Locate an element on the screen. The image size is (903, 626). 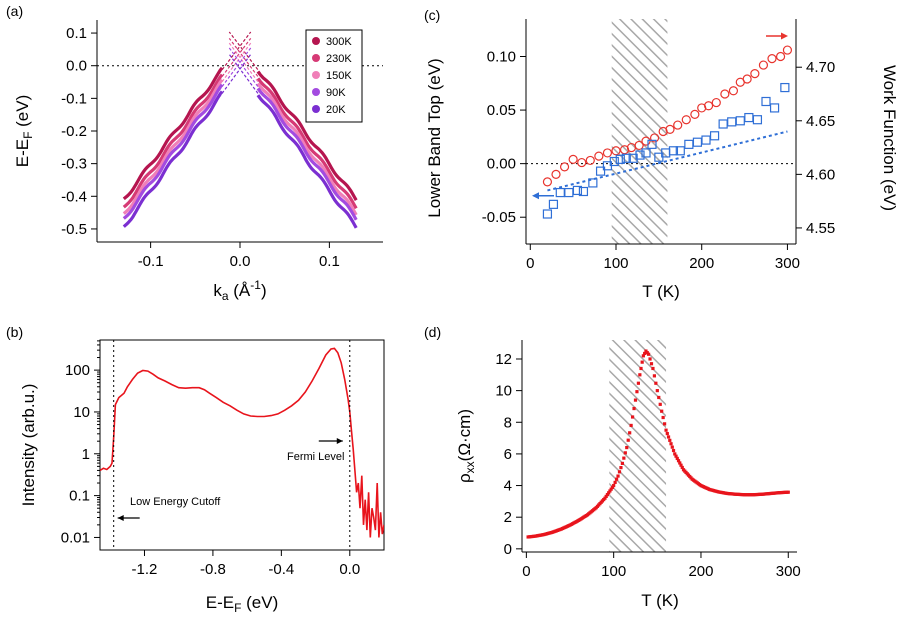
panel-d-x-ticks: 0 100 200 300 is located at coordinates (661, 566).